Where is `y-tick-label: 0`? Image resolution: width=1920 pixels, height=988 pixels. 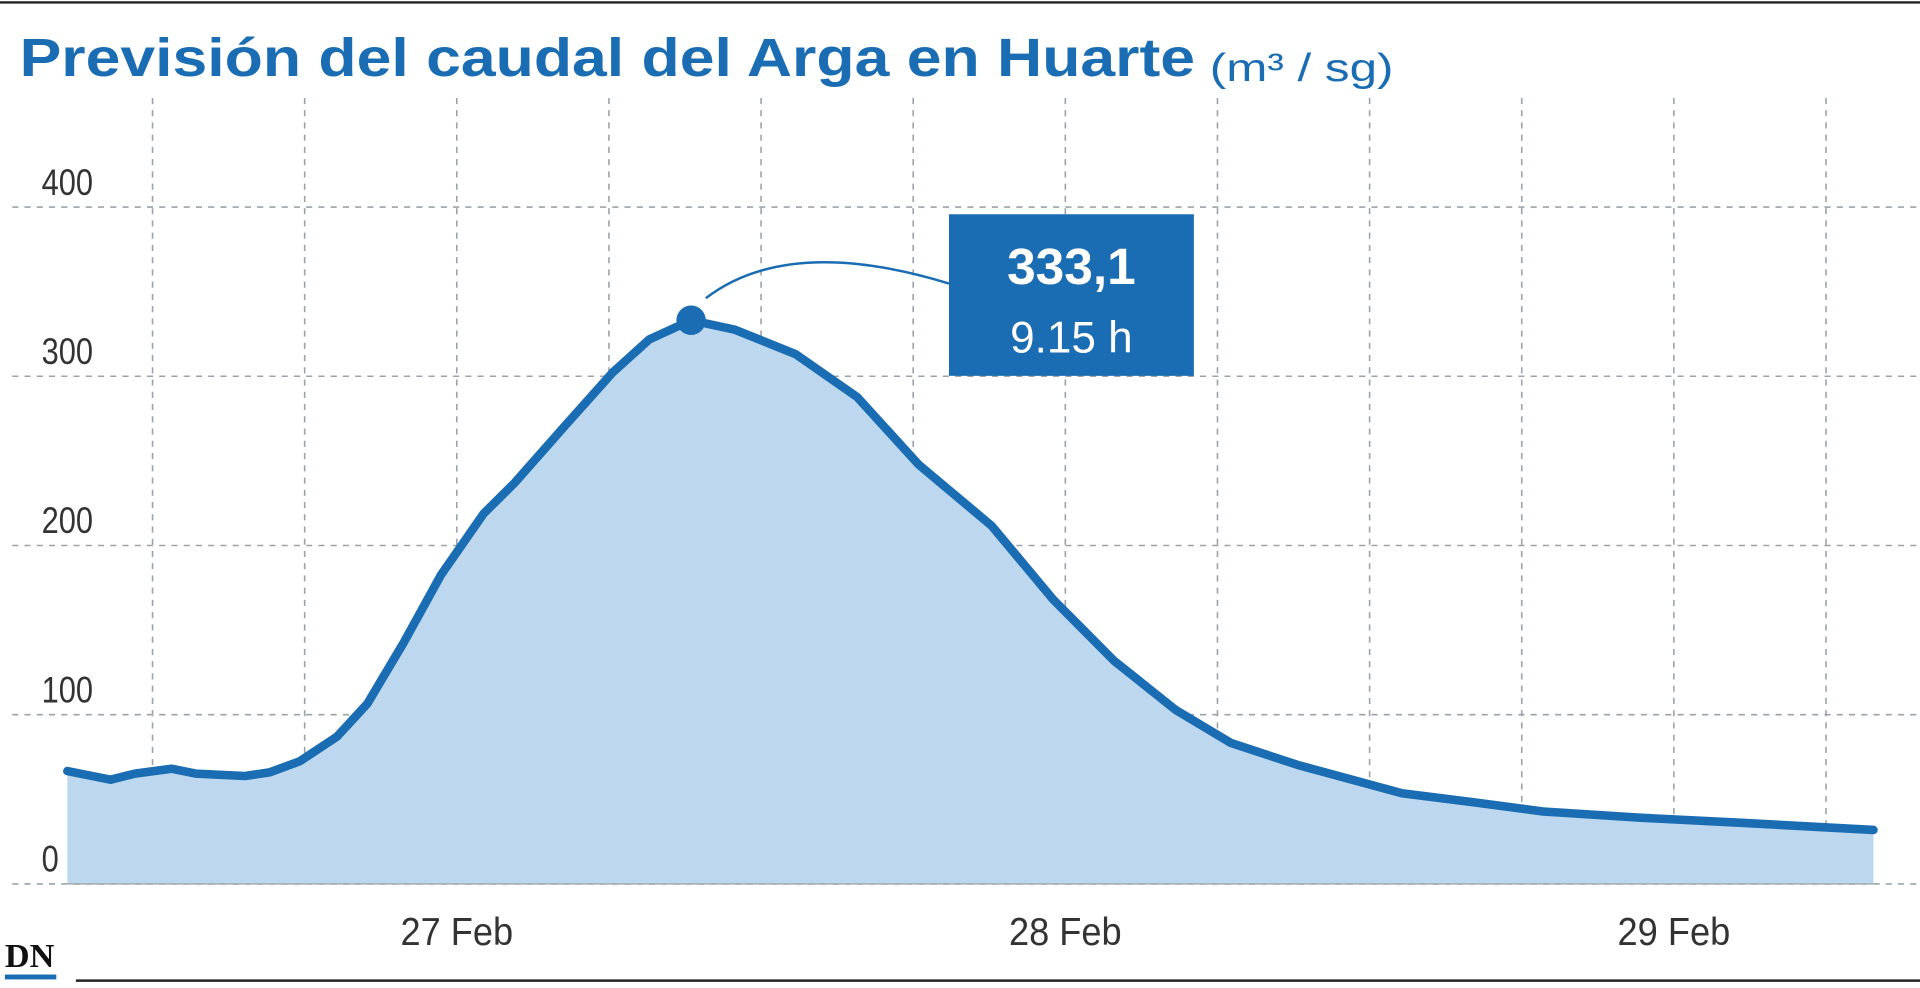 y-tick-label: 0 is located at coordinates (50, 859).